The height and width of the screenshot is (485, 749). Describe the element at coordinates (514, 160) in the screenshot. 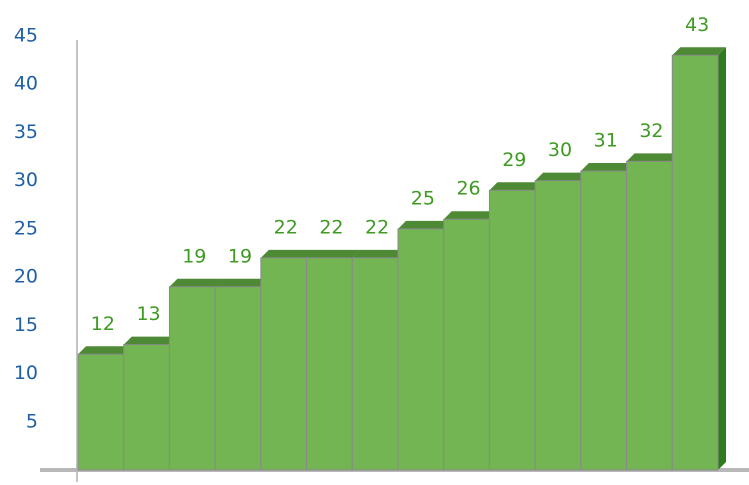

I see `value-label: 29` at that location.